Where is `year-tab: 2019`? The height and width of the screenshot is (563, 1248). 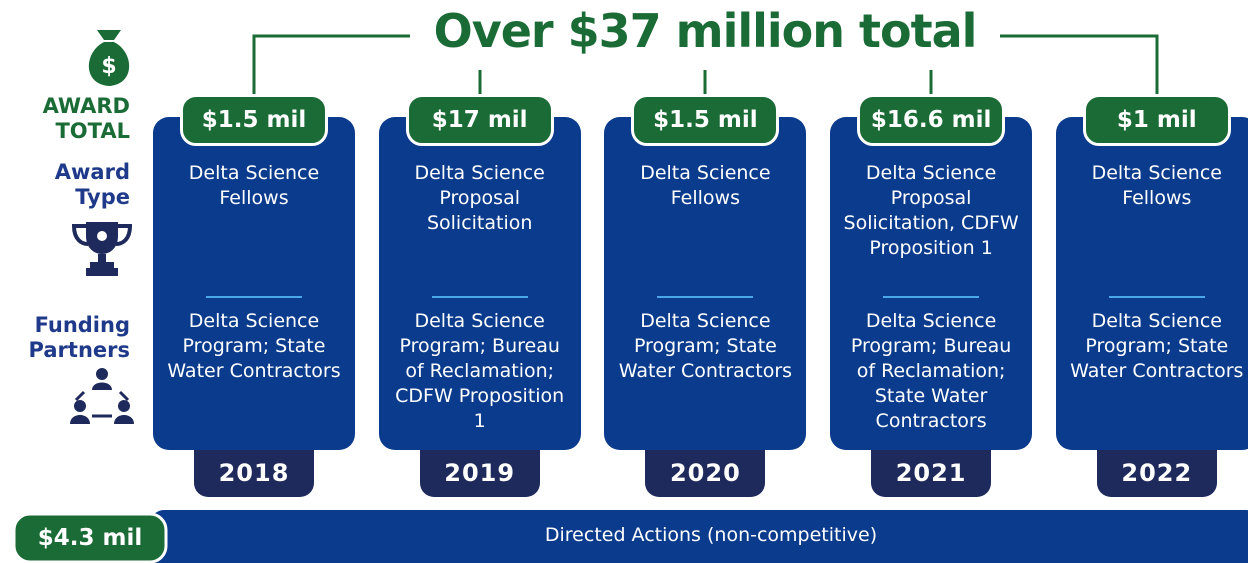
year-tab: 2019 is located at coordinates (479, 473).